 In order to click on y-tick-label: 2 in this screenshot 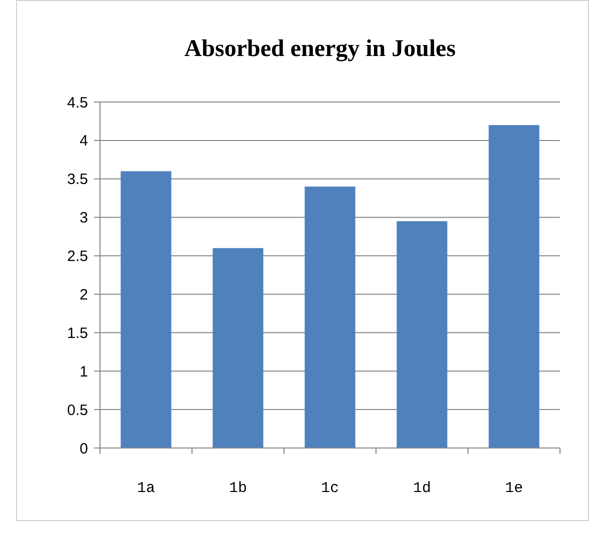, I will do `click(84, 295)`.